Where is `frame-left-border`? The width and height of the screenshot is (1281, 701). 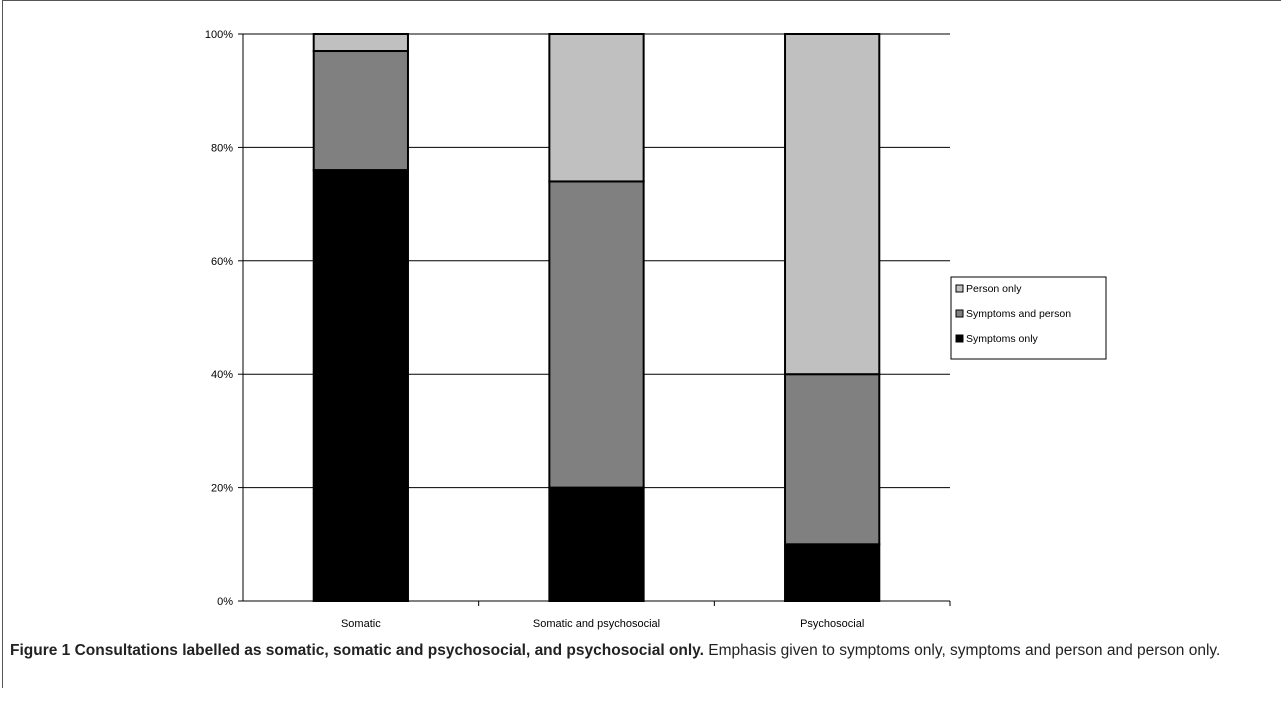
frame-left-border is located at coordinates (2, 344).